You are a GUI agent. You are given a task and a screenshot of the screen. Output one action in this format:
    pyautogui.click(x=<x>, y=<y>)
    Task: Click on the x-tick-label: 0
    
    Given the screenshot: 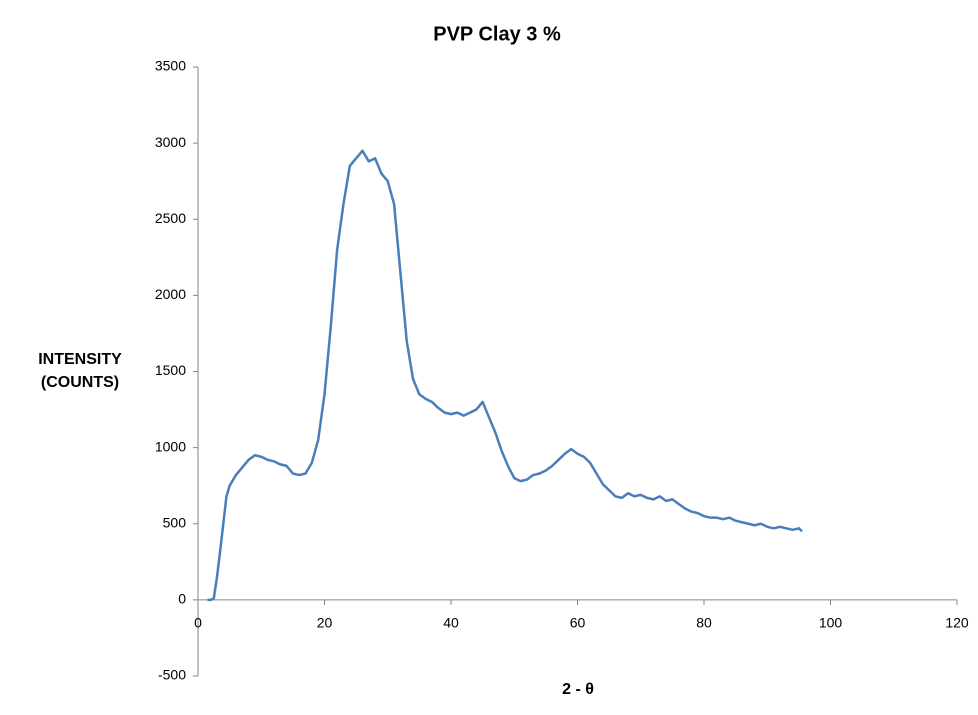 What is the action you would take?
    pyautogui.click(x=198, y=623)
    